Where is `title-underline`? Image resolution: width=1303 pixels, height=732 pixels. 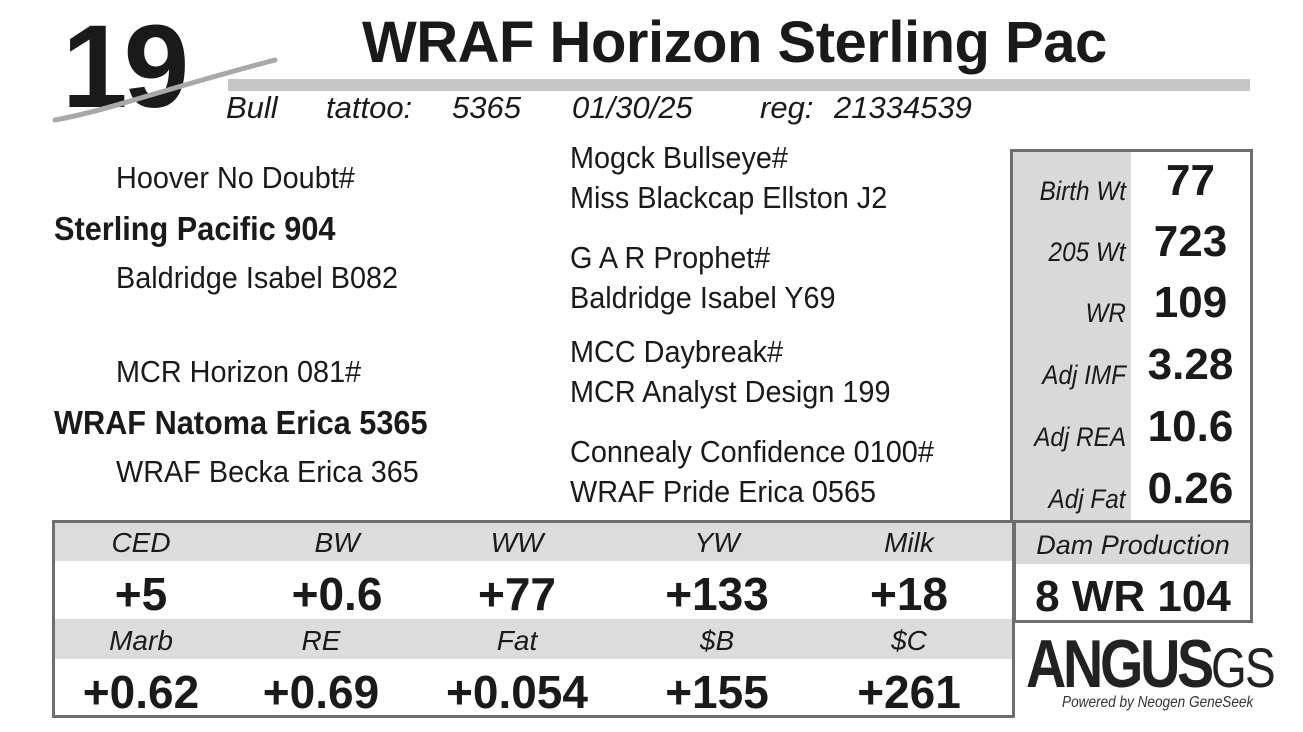
title-underline is located at coordinates (739, 85).